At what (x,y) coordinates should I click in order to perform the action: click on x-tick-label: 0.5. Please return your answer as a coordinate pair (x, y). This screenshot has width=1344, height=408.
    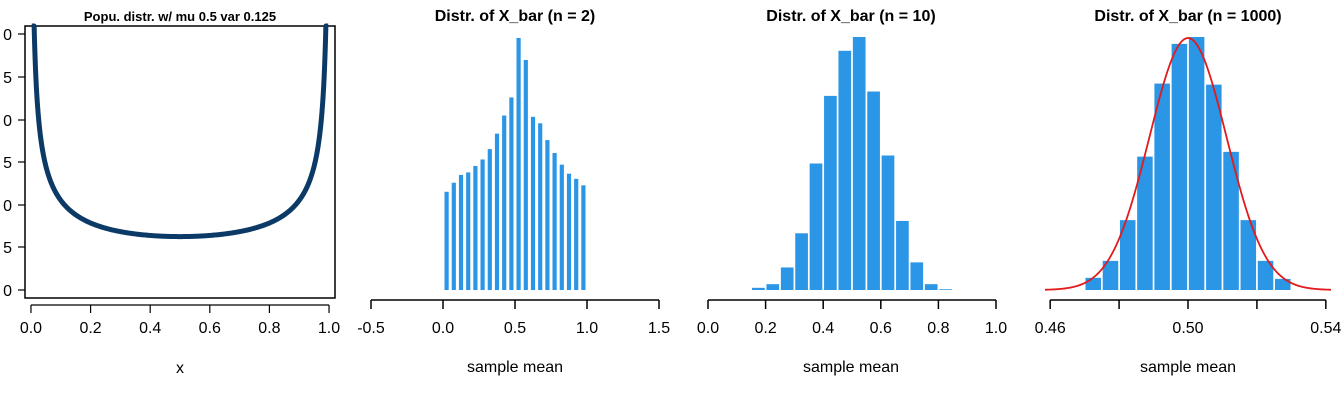
    Looking at the image, I should click on (515, 328).